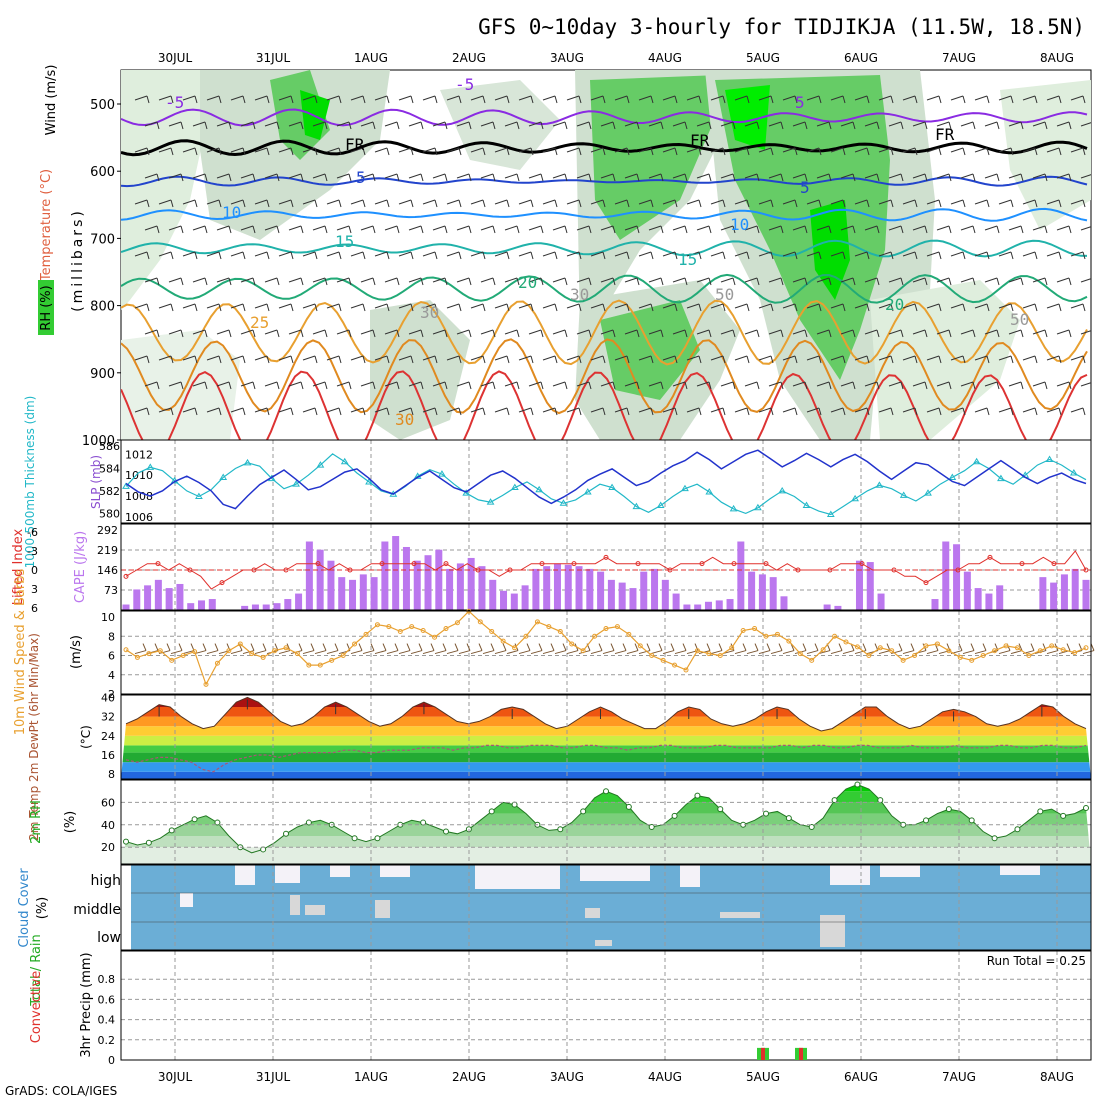 The image size is (1100, 1100). What do you see at coordinates (42, 908) in the screenshot?
I see `cloud-units-label: (%)` at bounding box center [42, 908].